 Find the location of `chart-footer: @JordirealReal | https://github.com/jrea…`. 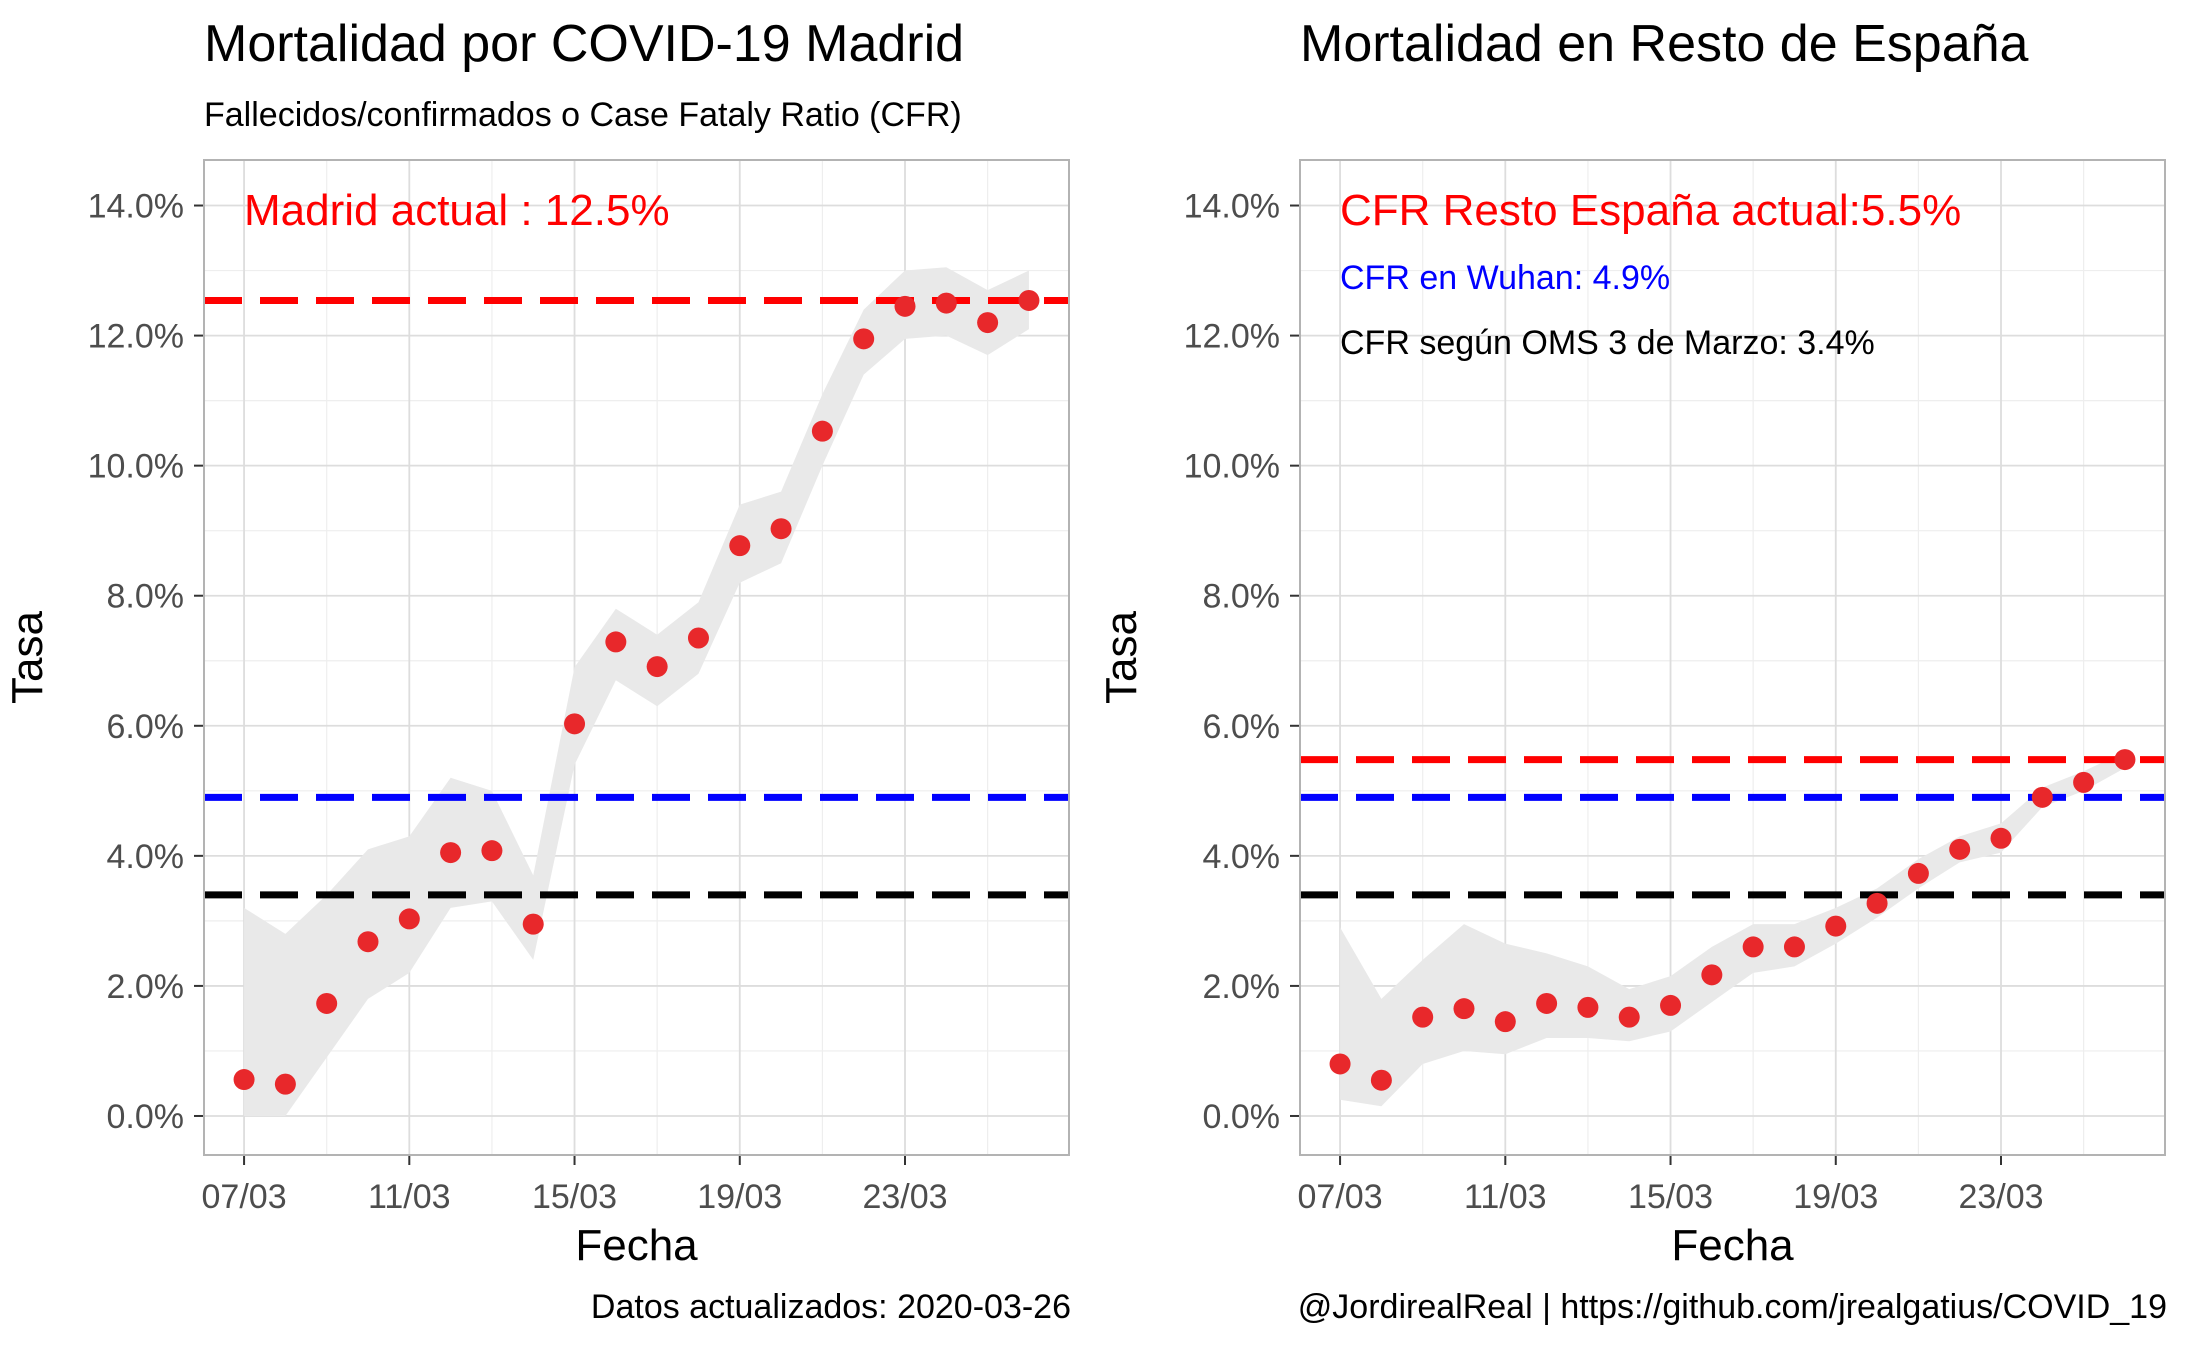

chart-footer: @JordirealReal | https://github.com/jrea… is located at coordinates (1732, 1307).